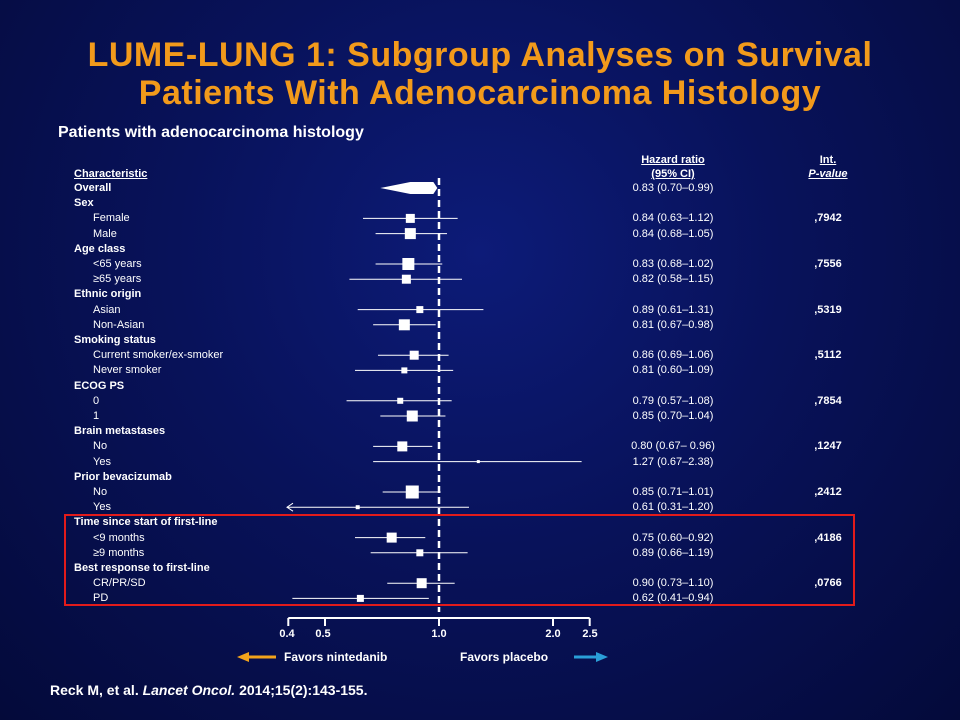 Image resolution: width=960 pixels, height=720 pixels. Describe the element at coordinates (99, 385) in the screenshot. I see `row-label: ECOG PS` at that location.